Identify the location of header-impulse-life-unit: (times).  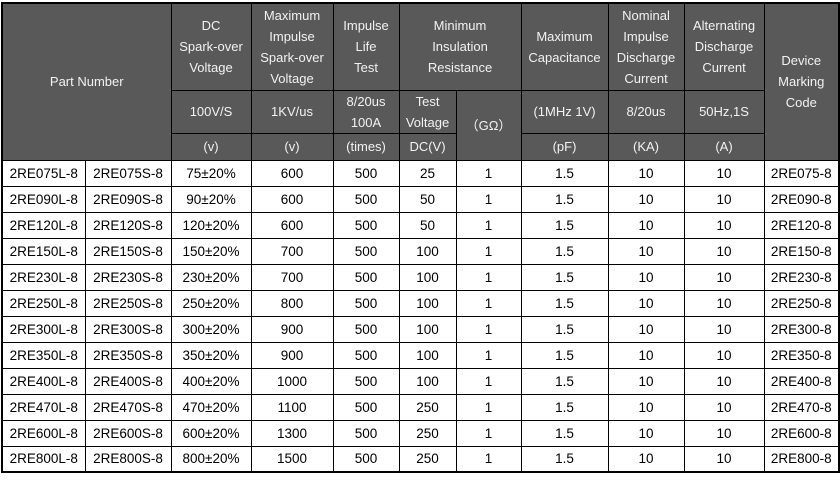
(366, 146).